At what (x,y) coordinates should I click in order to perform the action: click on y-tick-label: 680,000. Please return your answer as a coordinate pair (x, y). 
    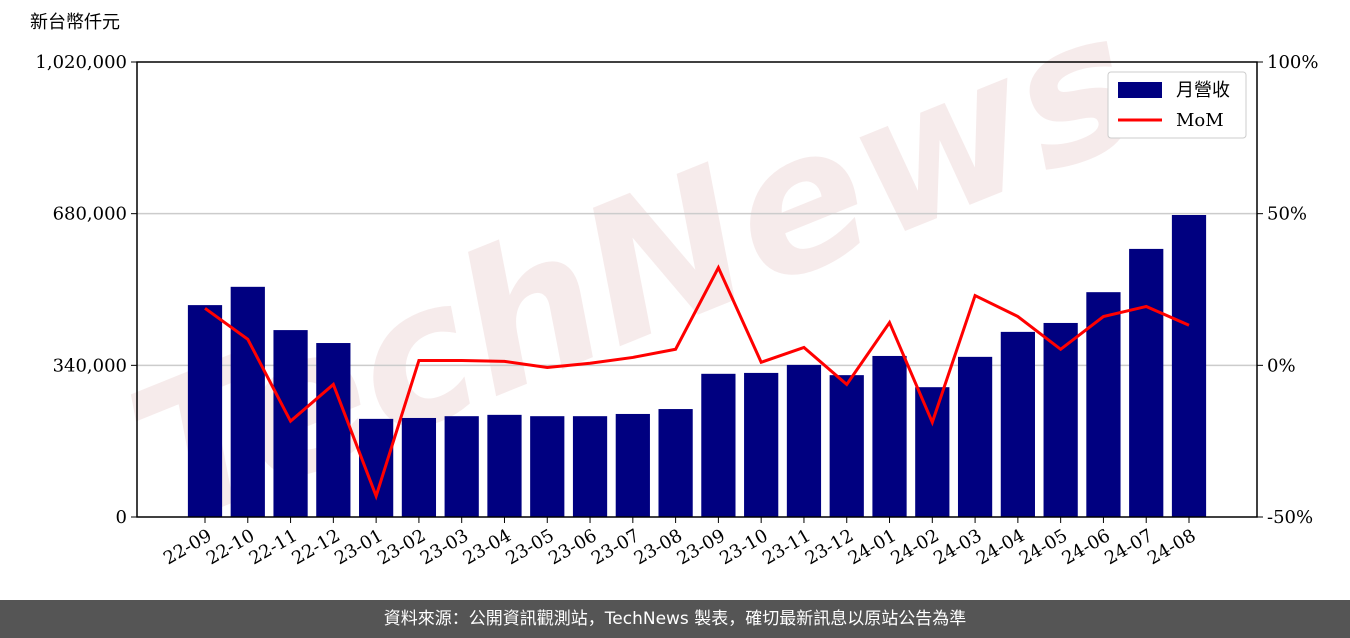
    Looking at the image, I should click on (90, 214).